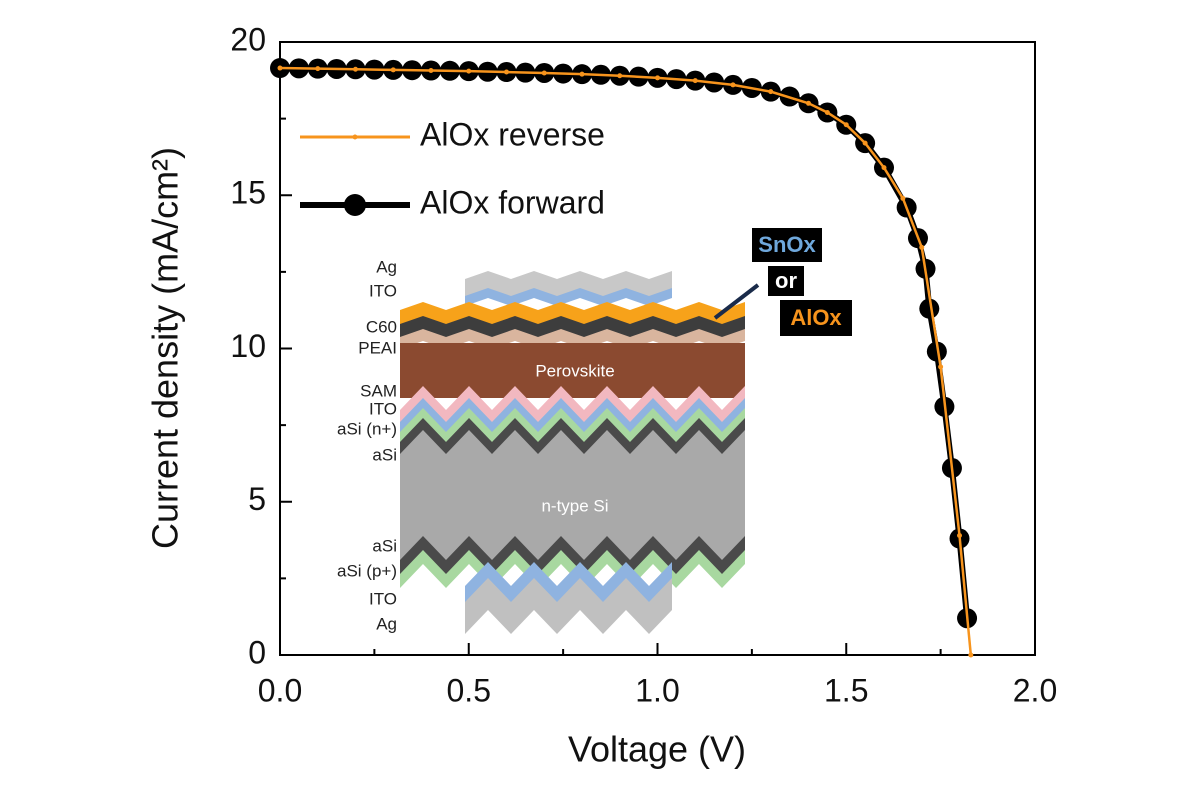  What do you see at coordinates (574, 505) in the screenshot?
I see `layer-label: n-type Si` at bounding box center [574, 505].